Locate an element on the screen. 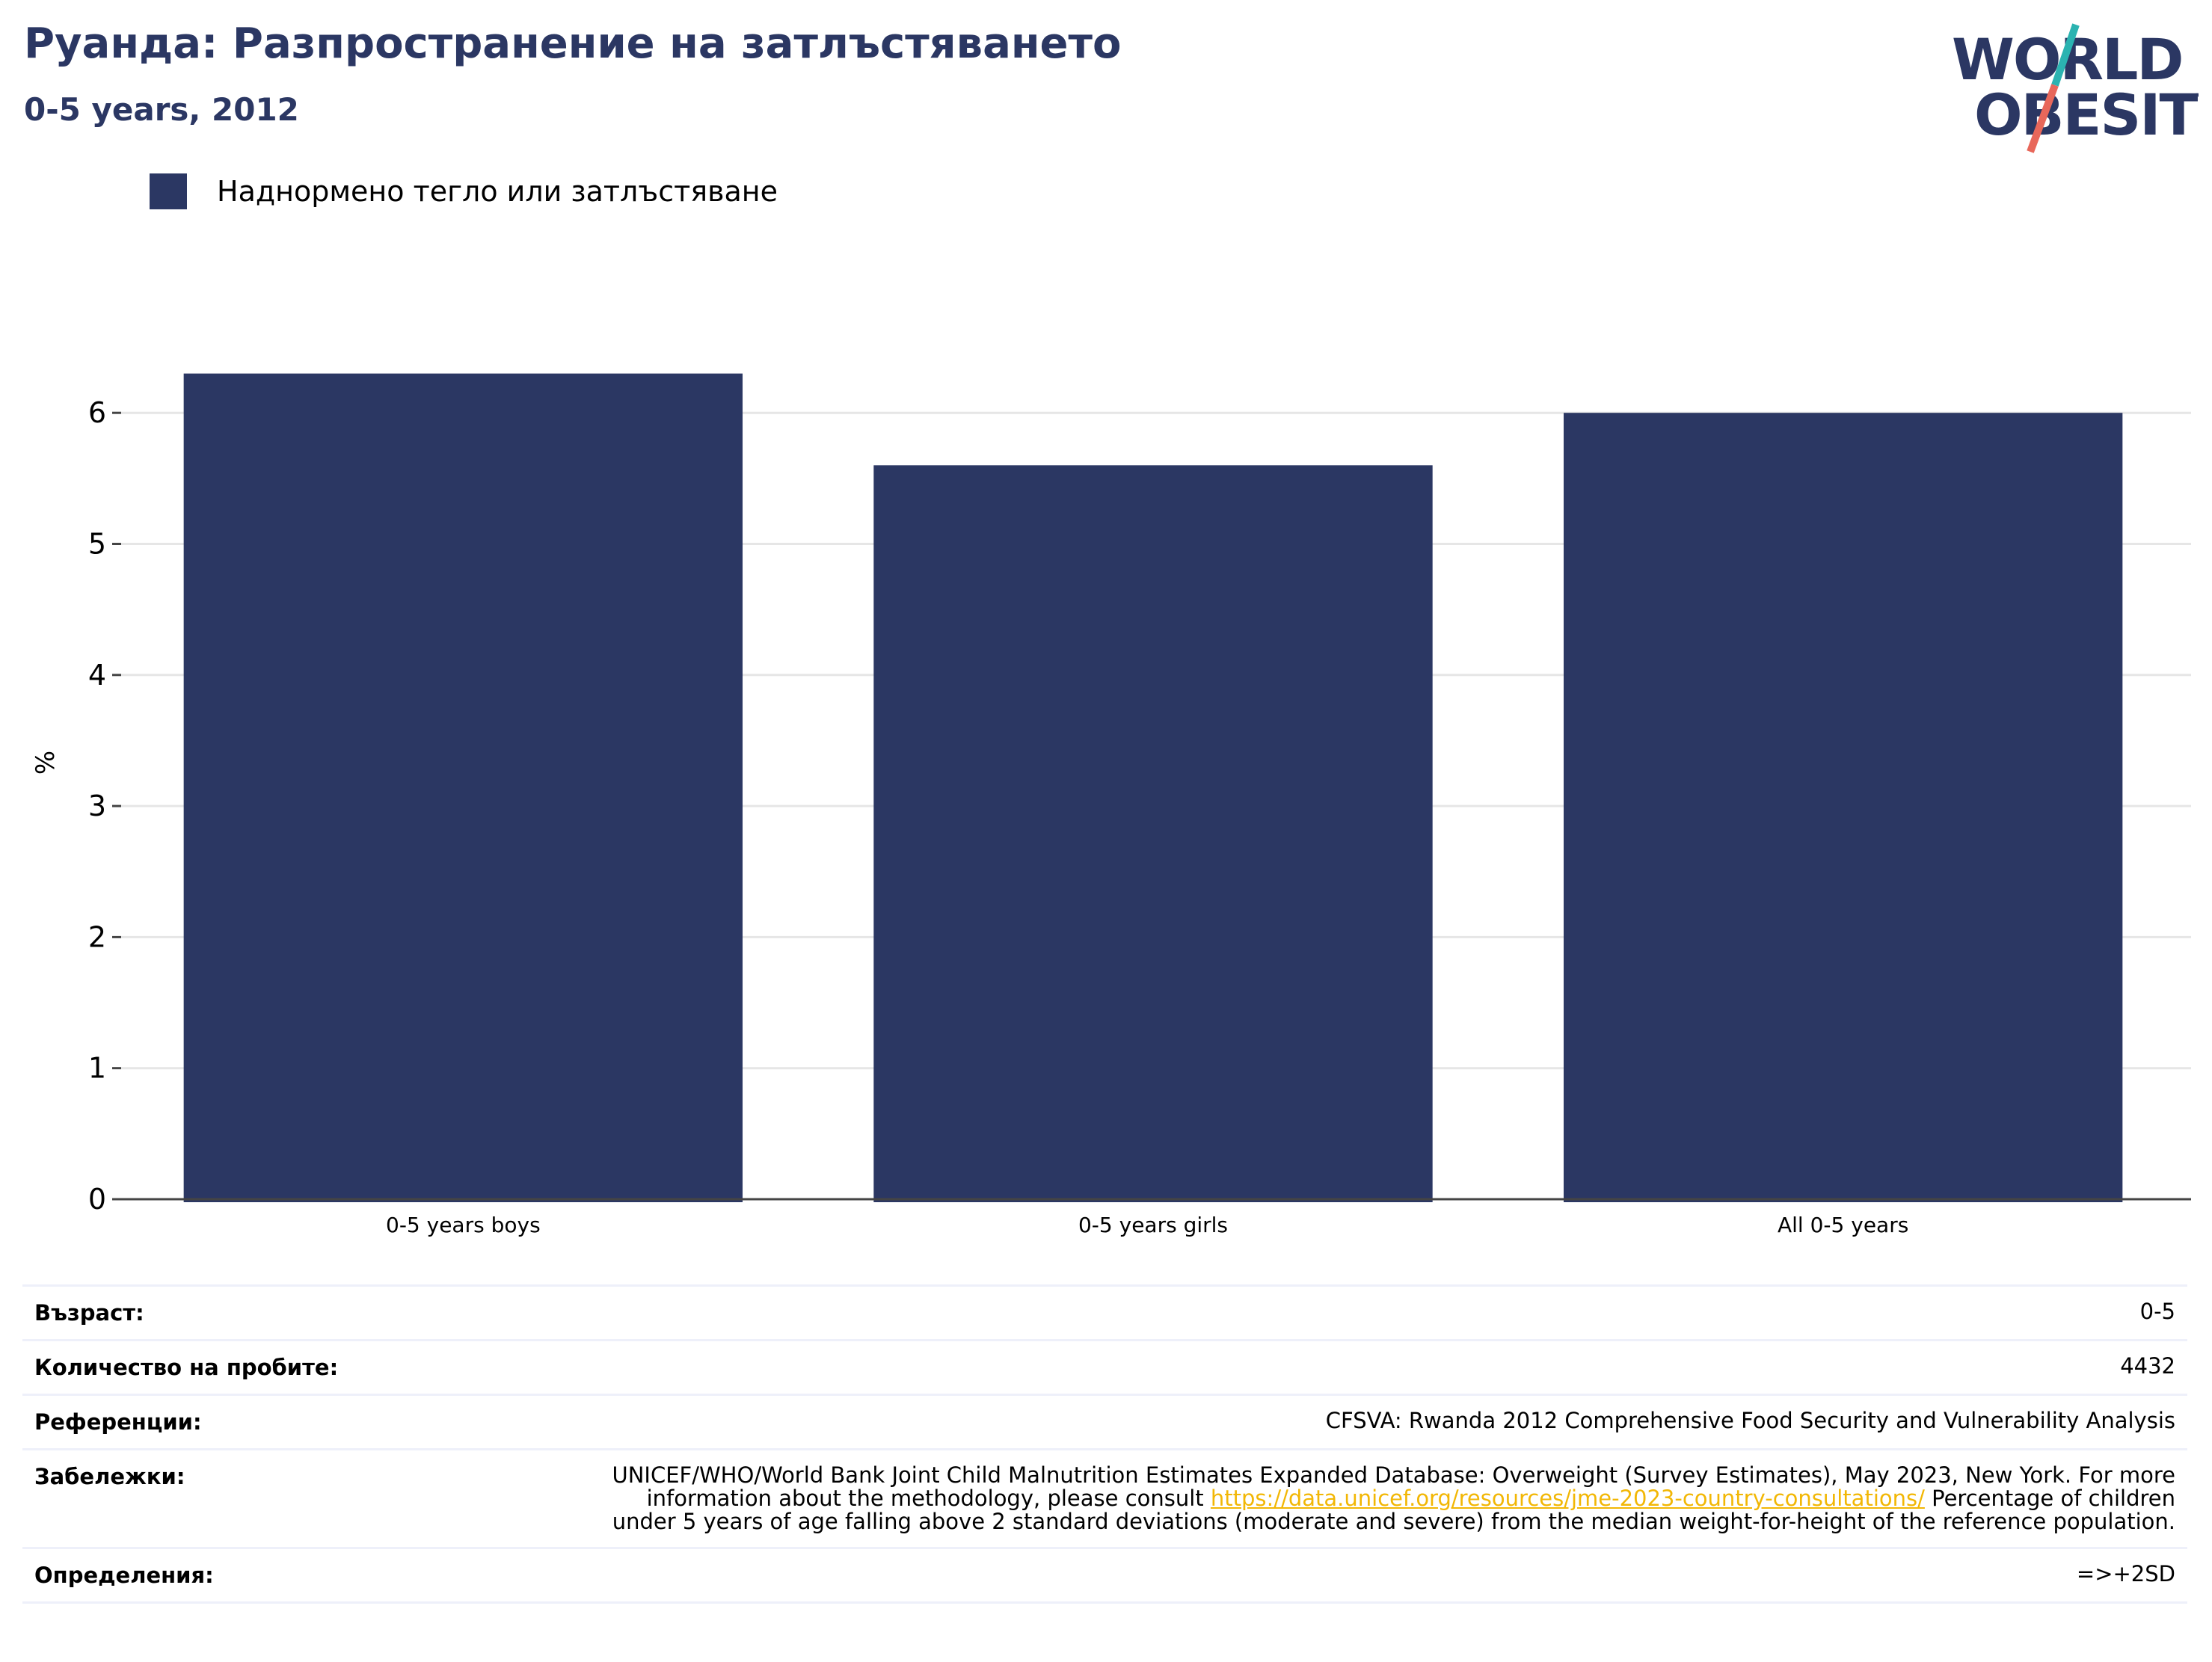 This screenshot has height=1662, width=2212. info-row-definitions: Определения: =>+2SD is located at coordinates (1104, 1575).